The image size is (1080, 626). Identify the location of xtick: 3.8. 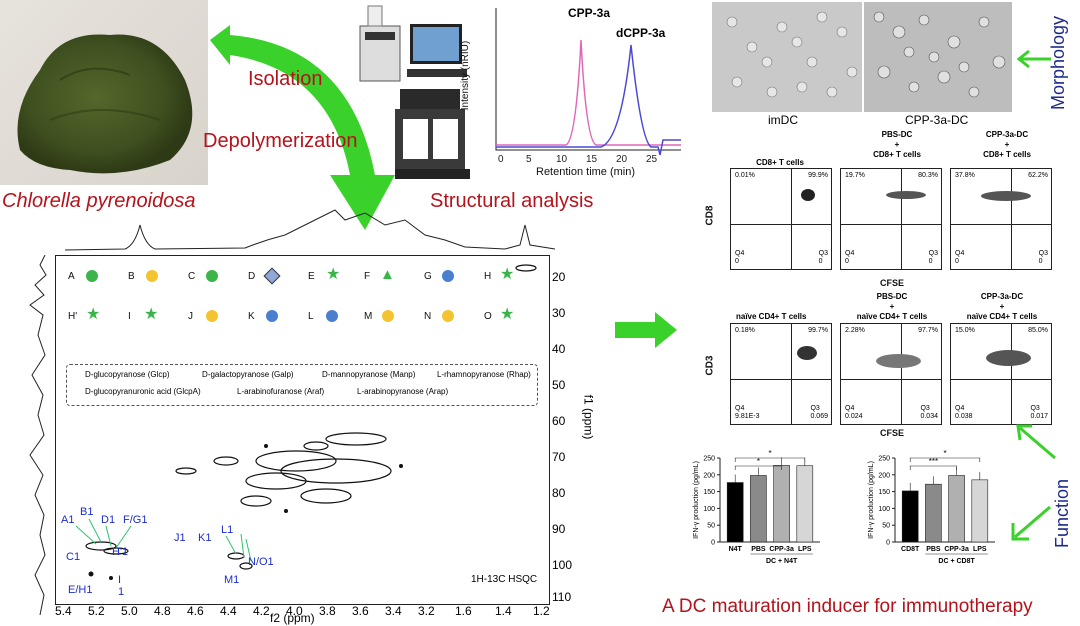
(327, 611).